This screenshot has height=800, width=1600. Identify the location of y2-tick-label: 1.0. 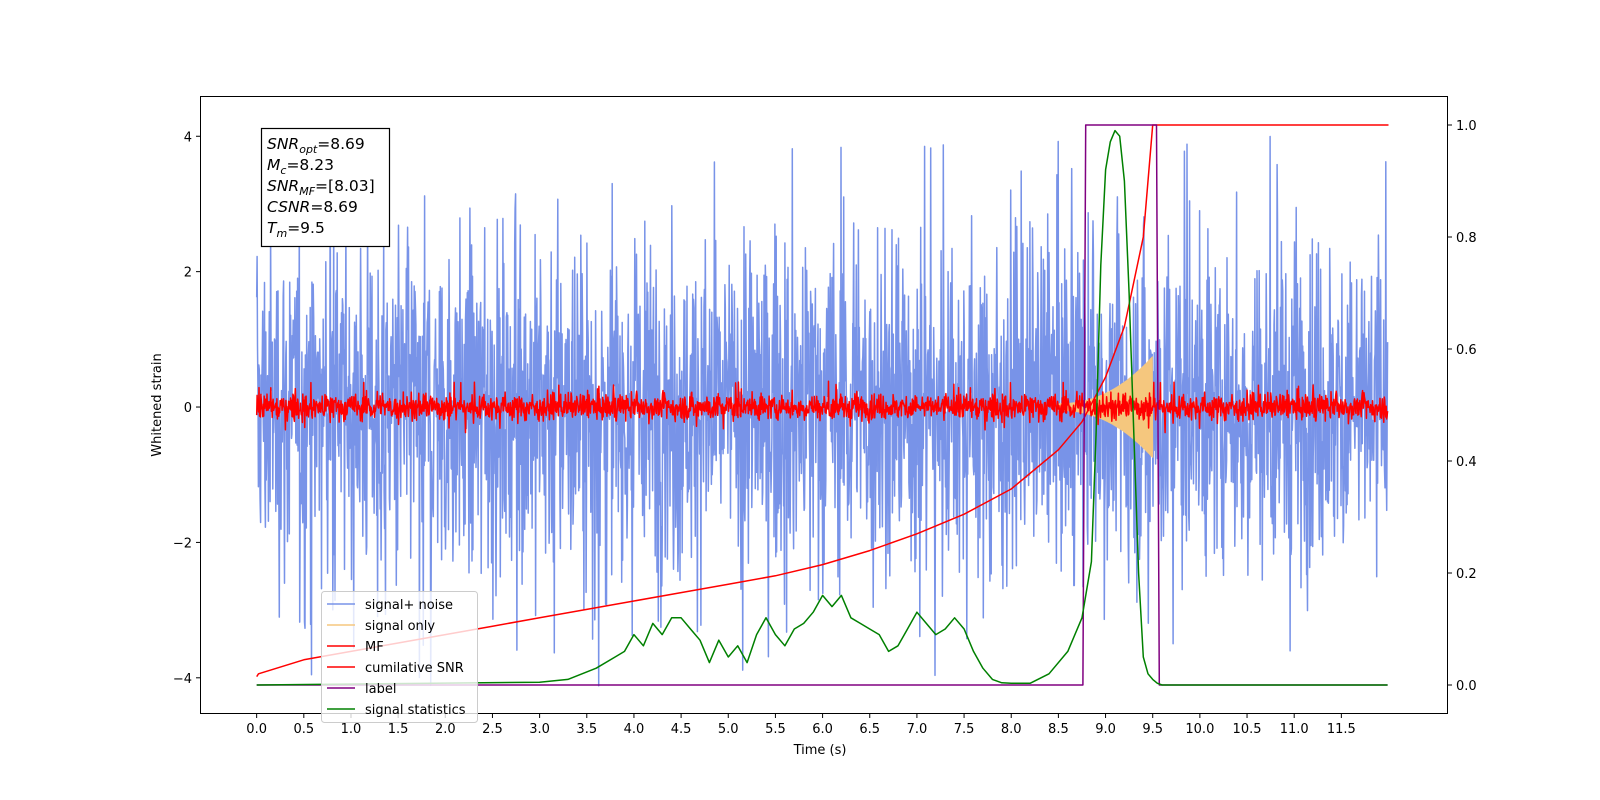
(1466, 126).